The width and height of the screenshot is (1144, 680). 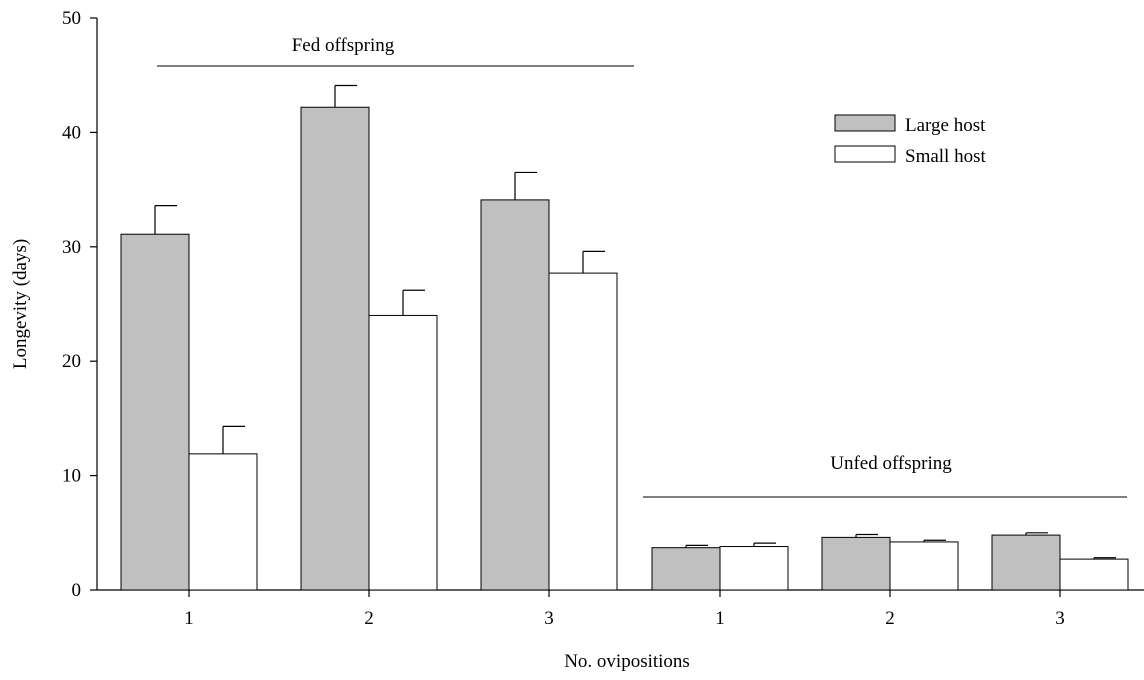 What do you see at coordinates (627, 661) in the screenshot?
I see `x-axis-title: No. ovipositions` at bounding box center [627, 661].